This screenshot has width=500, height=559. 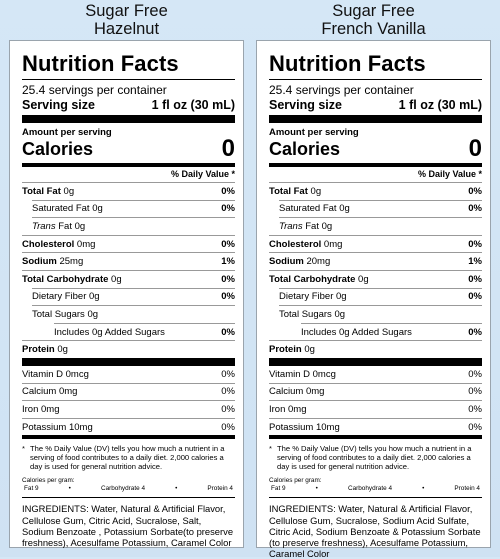 I want to click on trans-fat-row: Trans Fat 0g, so click(x=380, y=226).